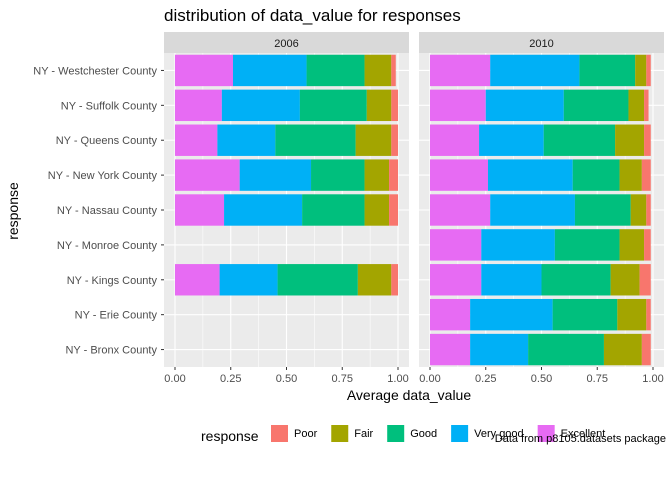  Describe the element at coordinates (429, 379) in the screenshot. I see `x-tick-label: 0.00` at that location.